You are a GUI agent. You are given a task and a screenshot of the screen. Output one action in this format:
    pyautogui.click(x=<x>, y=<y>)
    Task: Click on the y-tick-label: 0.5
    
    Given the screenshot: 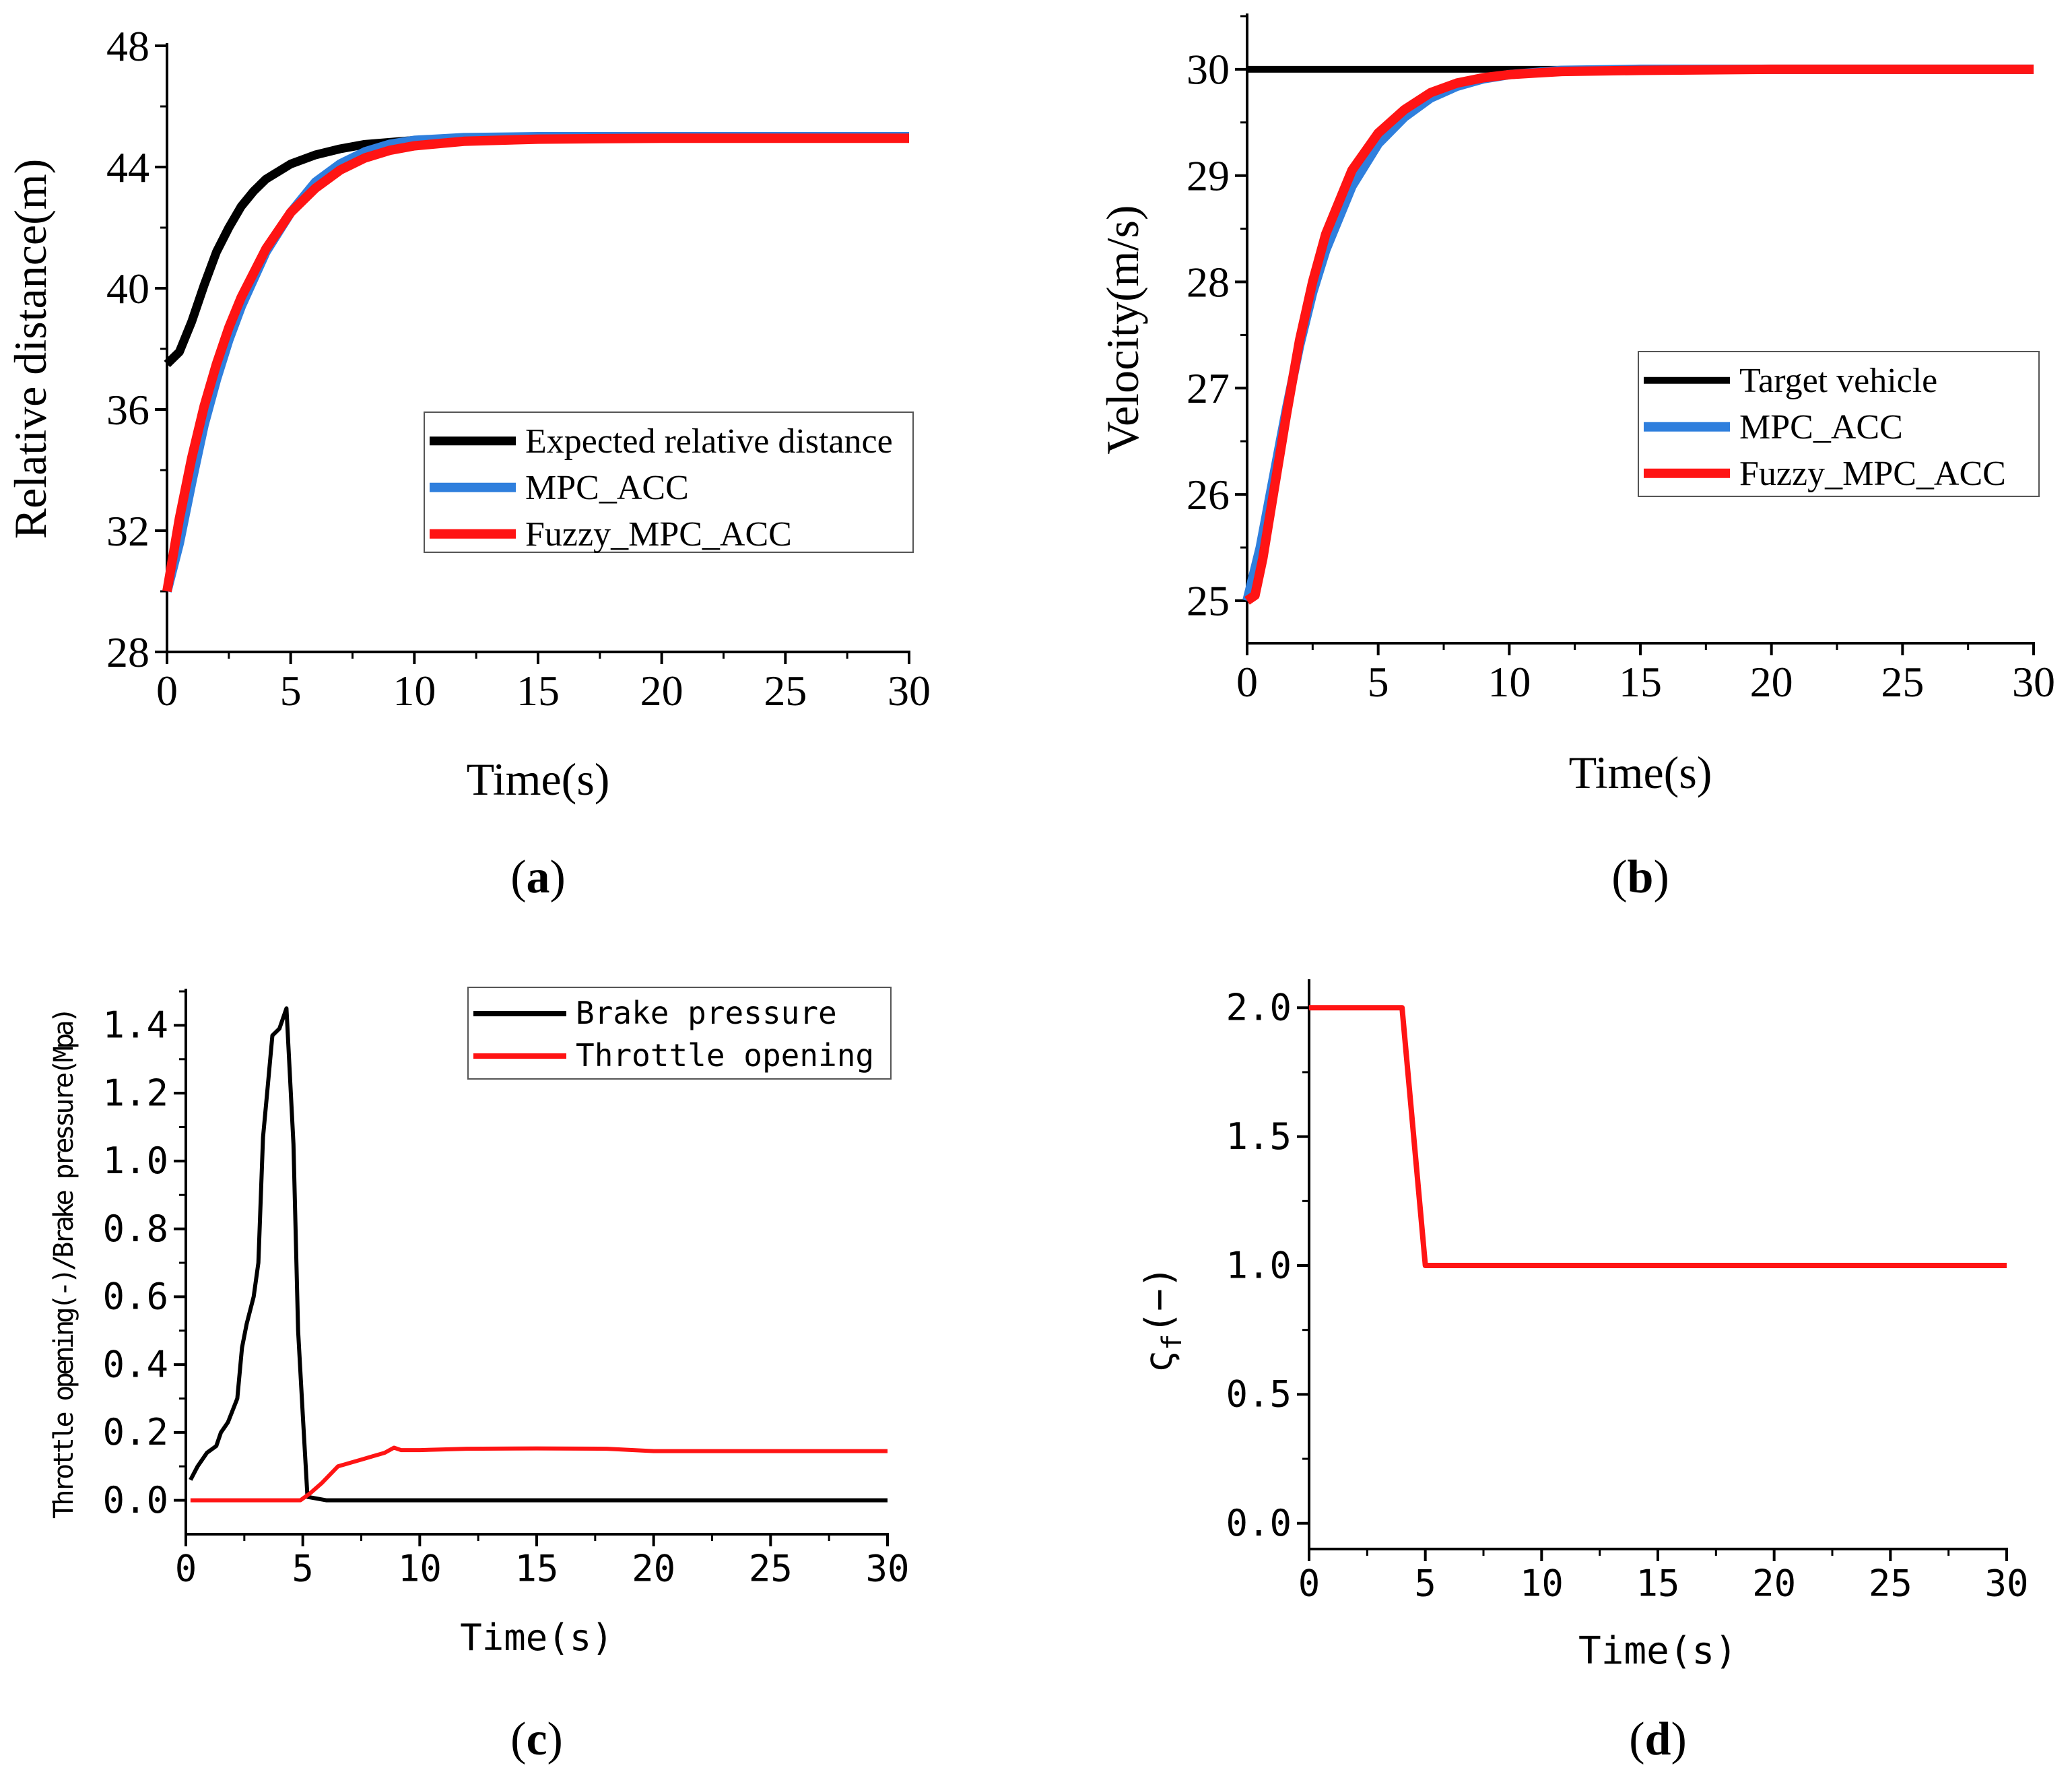 What is the action you would take?
    pyautogui.click(x=1259, y=1394)
    